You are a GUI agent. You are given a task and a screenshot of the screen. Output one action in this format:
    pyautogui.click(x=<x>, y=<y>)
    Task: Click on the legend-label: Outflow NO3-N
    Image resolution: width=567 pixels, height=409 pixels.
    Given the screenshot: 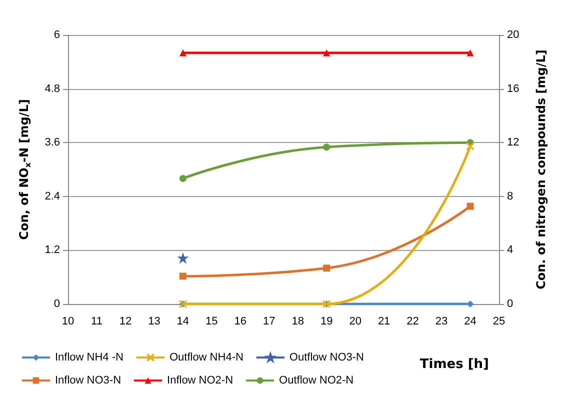 What is the action you would take?
    pyautogui.click(x=326, y=358)
    